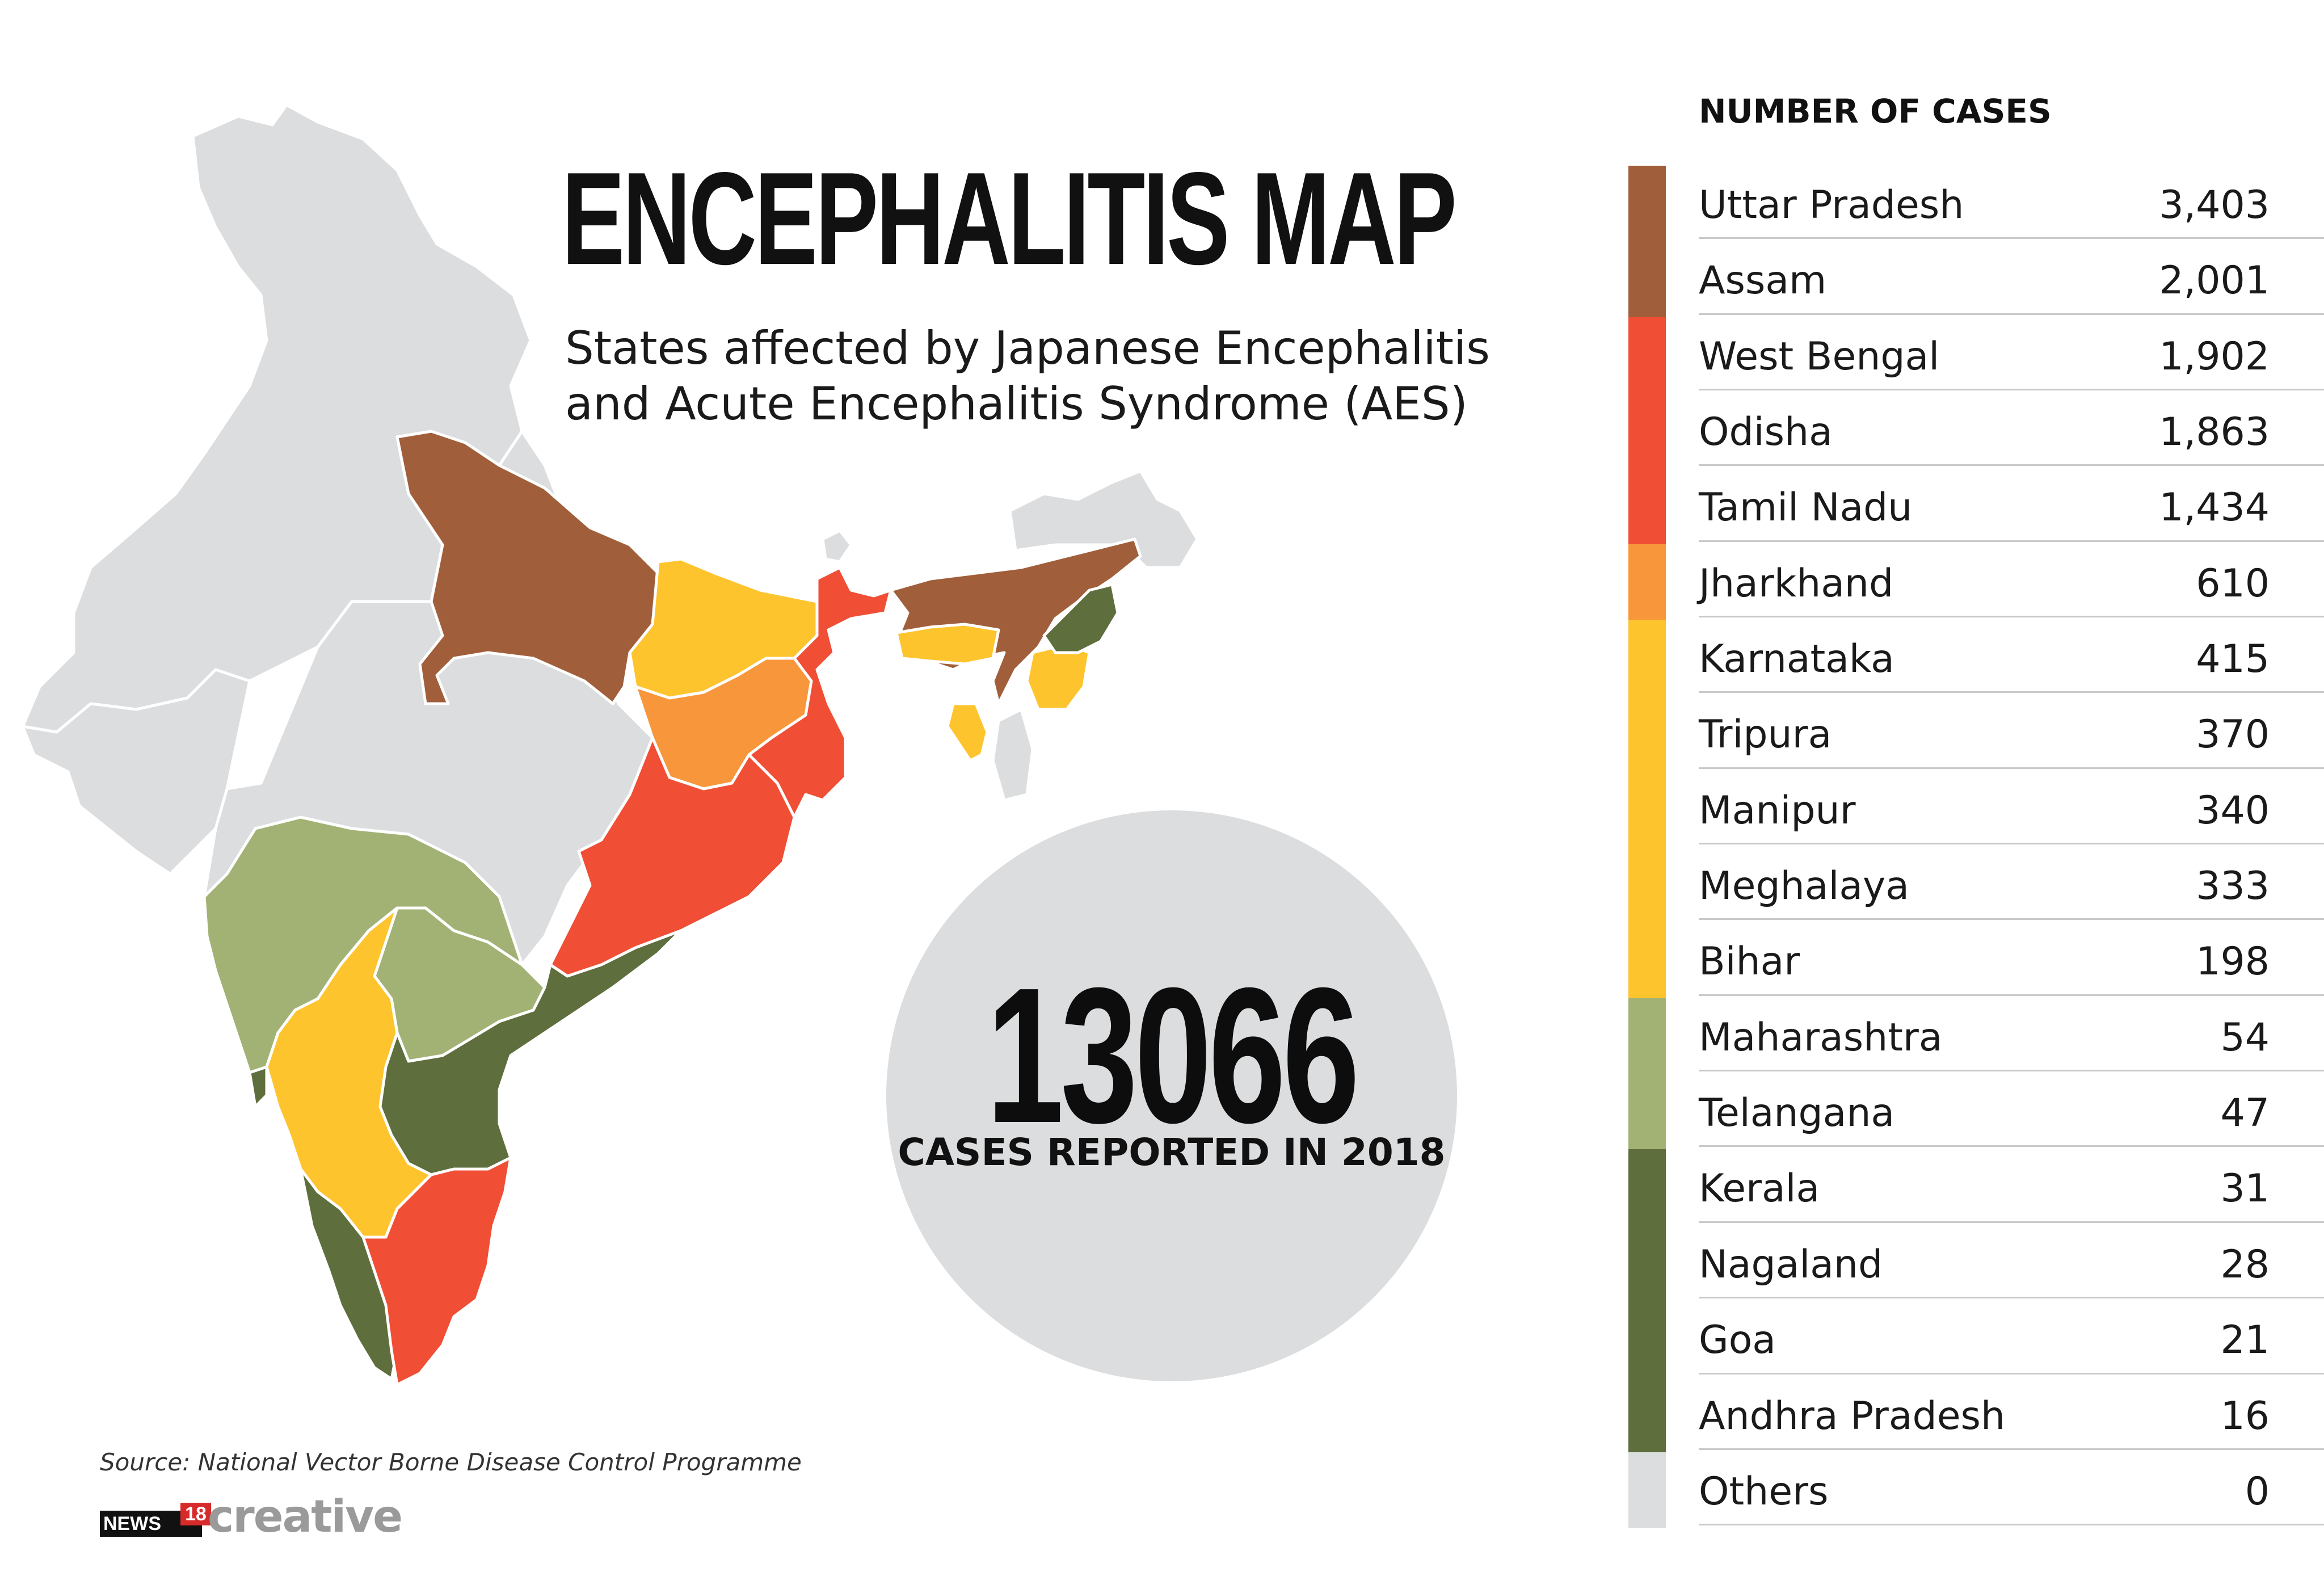  Describe the element at coordinates (1976, 506) in the screenshot. I see `legend-row: Tamil Nadu 1,434` at that location.